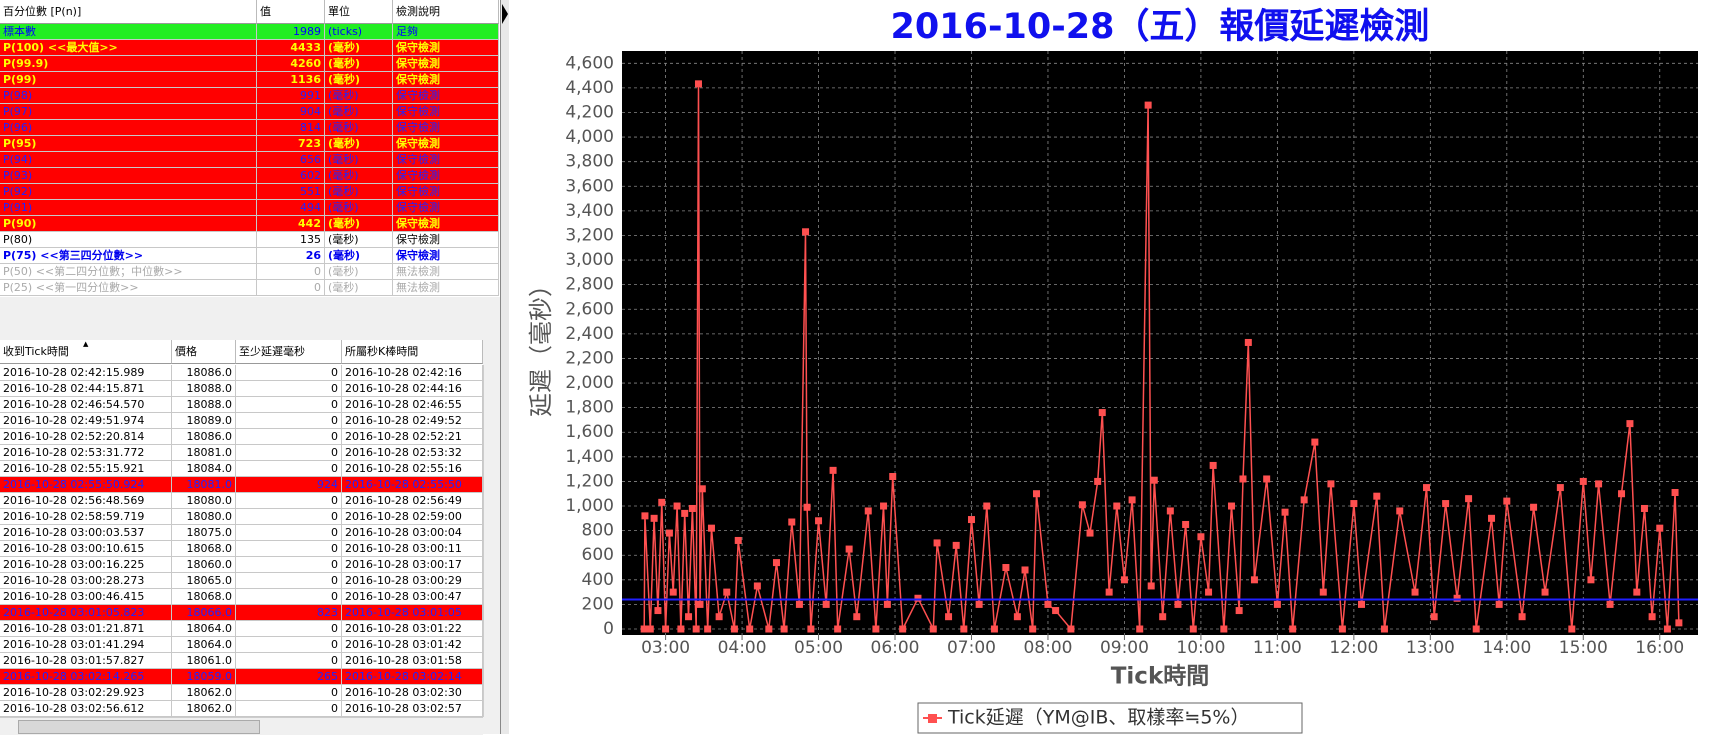 Image resolution: width=1712 pixels, height=735 pixels. Describe the element at coordinates (128, 240) in the screenshot. I see `table-cell: P(80)` at that location.